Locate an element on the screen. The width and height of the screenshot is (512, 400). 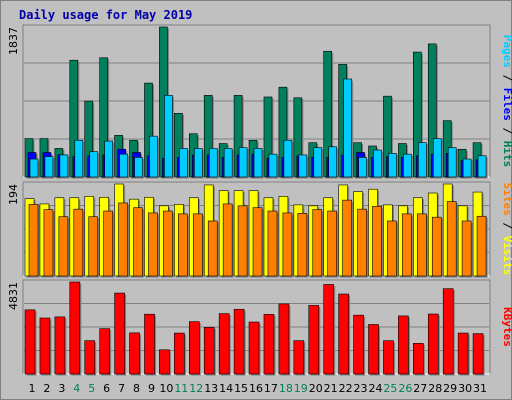
day-label-21: 21 is located at coordinates (331, 388).